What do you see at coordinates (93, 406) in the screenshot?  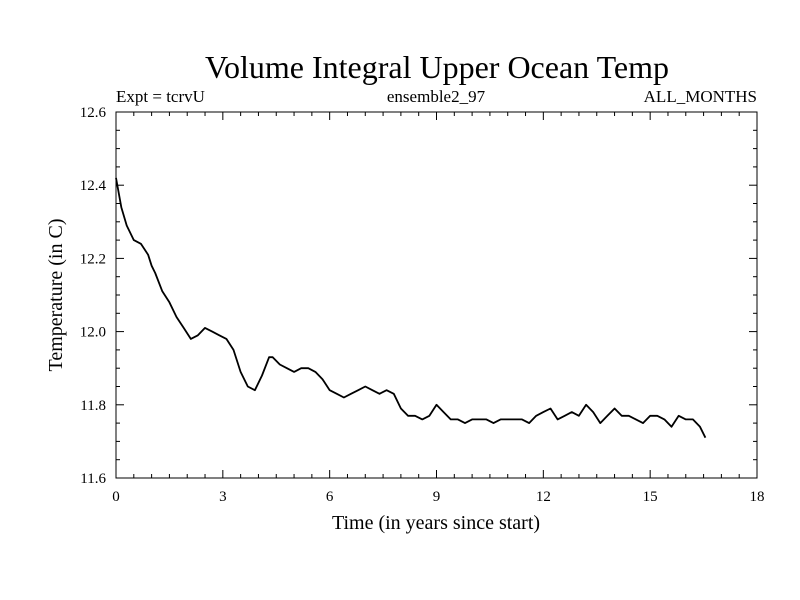 I see `y-tick-label: 11.8` at bounding box center [93, 406].